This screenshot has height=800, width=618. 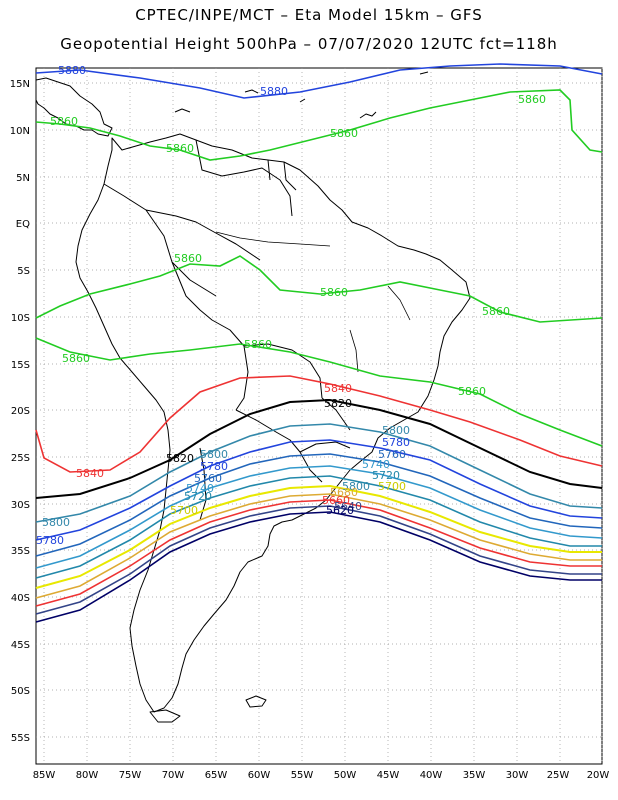 I want to click on lat-tick-label: 35S, so click(x=20, y=551).